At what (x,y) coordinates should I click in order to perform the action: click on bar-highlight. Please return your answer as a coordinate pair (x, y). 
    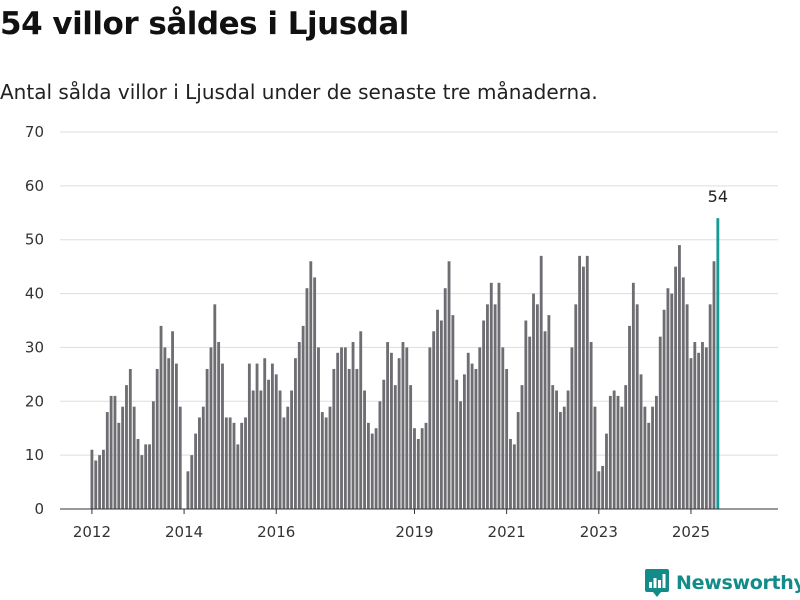
    Looking at the image, I should click on (718, 364).